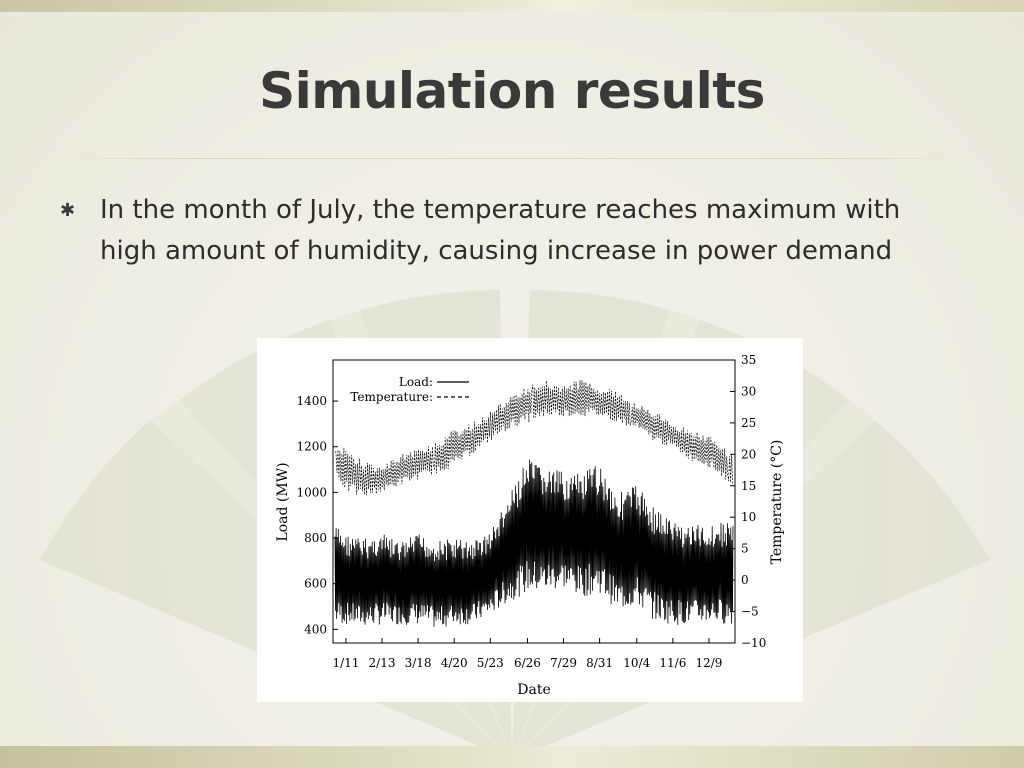 The height and width of the screenshot is (768, 1024). What do you see at coordinates (311, 492) in the screenshot?
I see `y-tick-label: 1000` at bounding box center [311, 492].